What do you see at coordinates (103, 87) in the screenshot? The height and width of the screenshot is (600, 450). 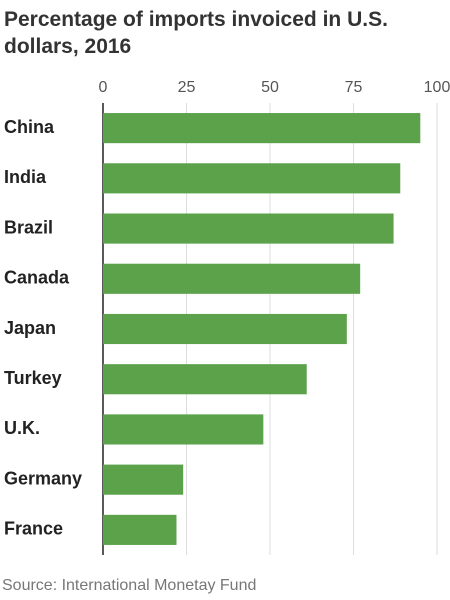 I see `x-tick-label: 0` at bounding box center [103, 87].